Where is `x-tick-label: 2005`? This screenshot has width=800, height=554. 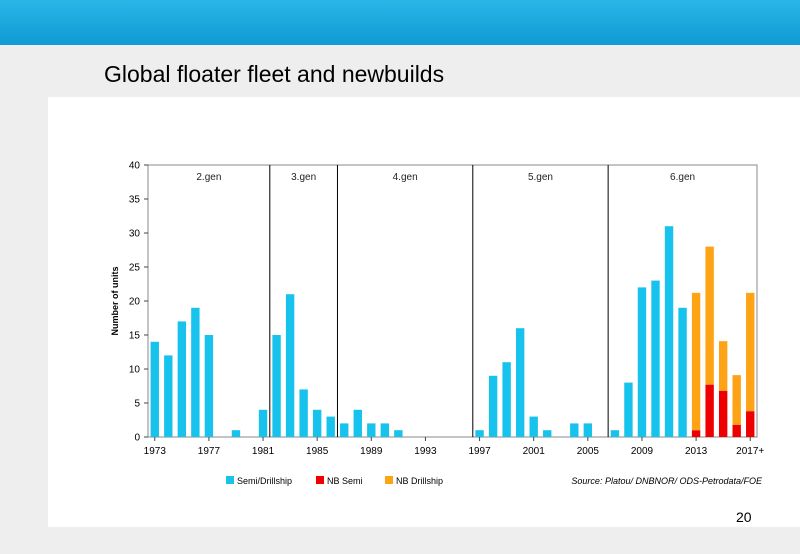
x-tick-label: 2005 is located at coordinates (588, 451).